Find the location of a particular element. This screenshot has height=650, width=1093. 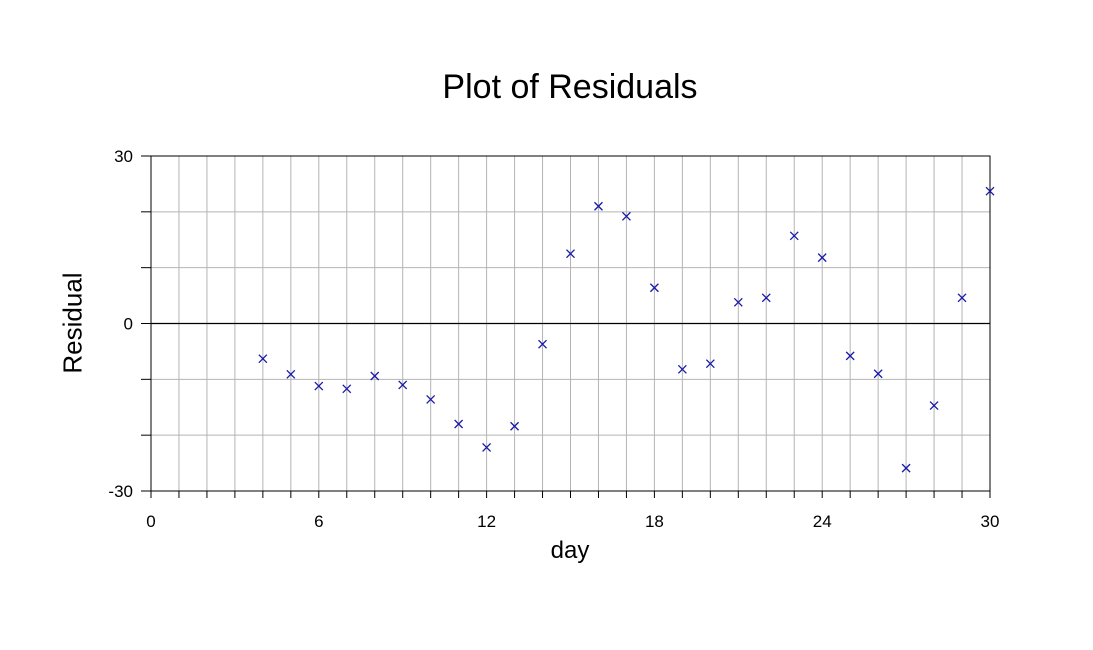

y-tick-label: 0 is located at coordinates (128, 324).